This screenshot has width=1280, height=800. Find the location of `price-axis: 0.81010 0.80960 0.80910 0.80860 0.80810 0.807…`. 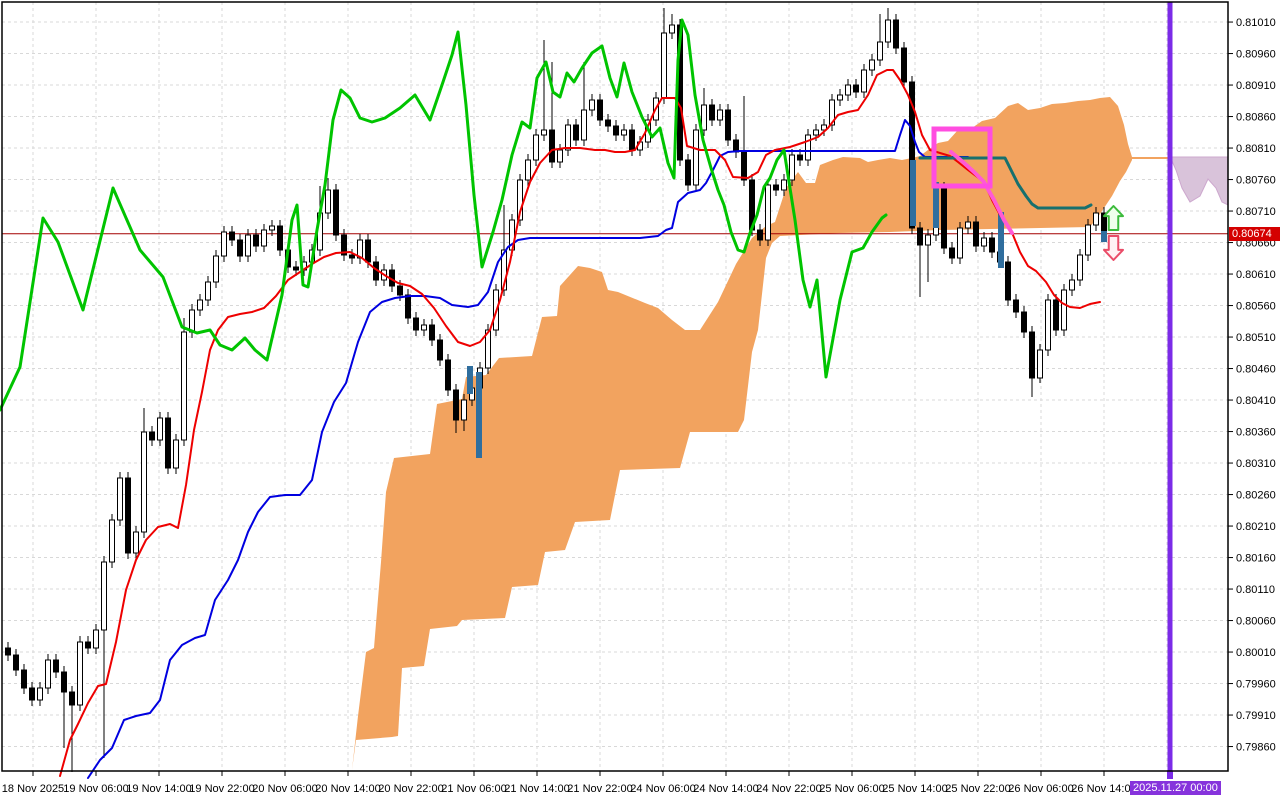

price-axis: 0.81010 0.80960 0.80910 0.80860 0.80810 0.807… is located at coordinates (1252, 385).